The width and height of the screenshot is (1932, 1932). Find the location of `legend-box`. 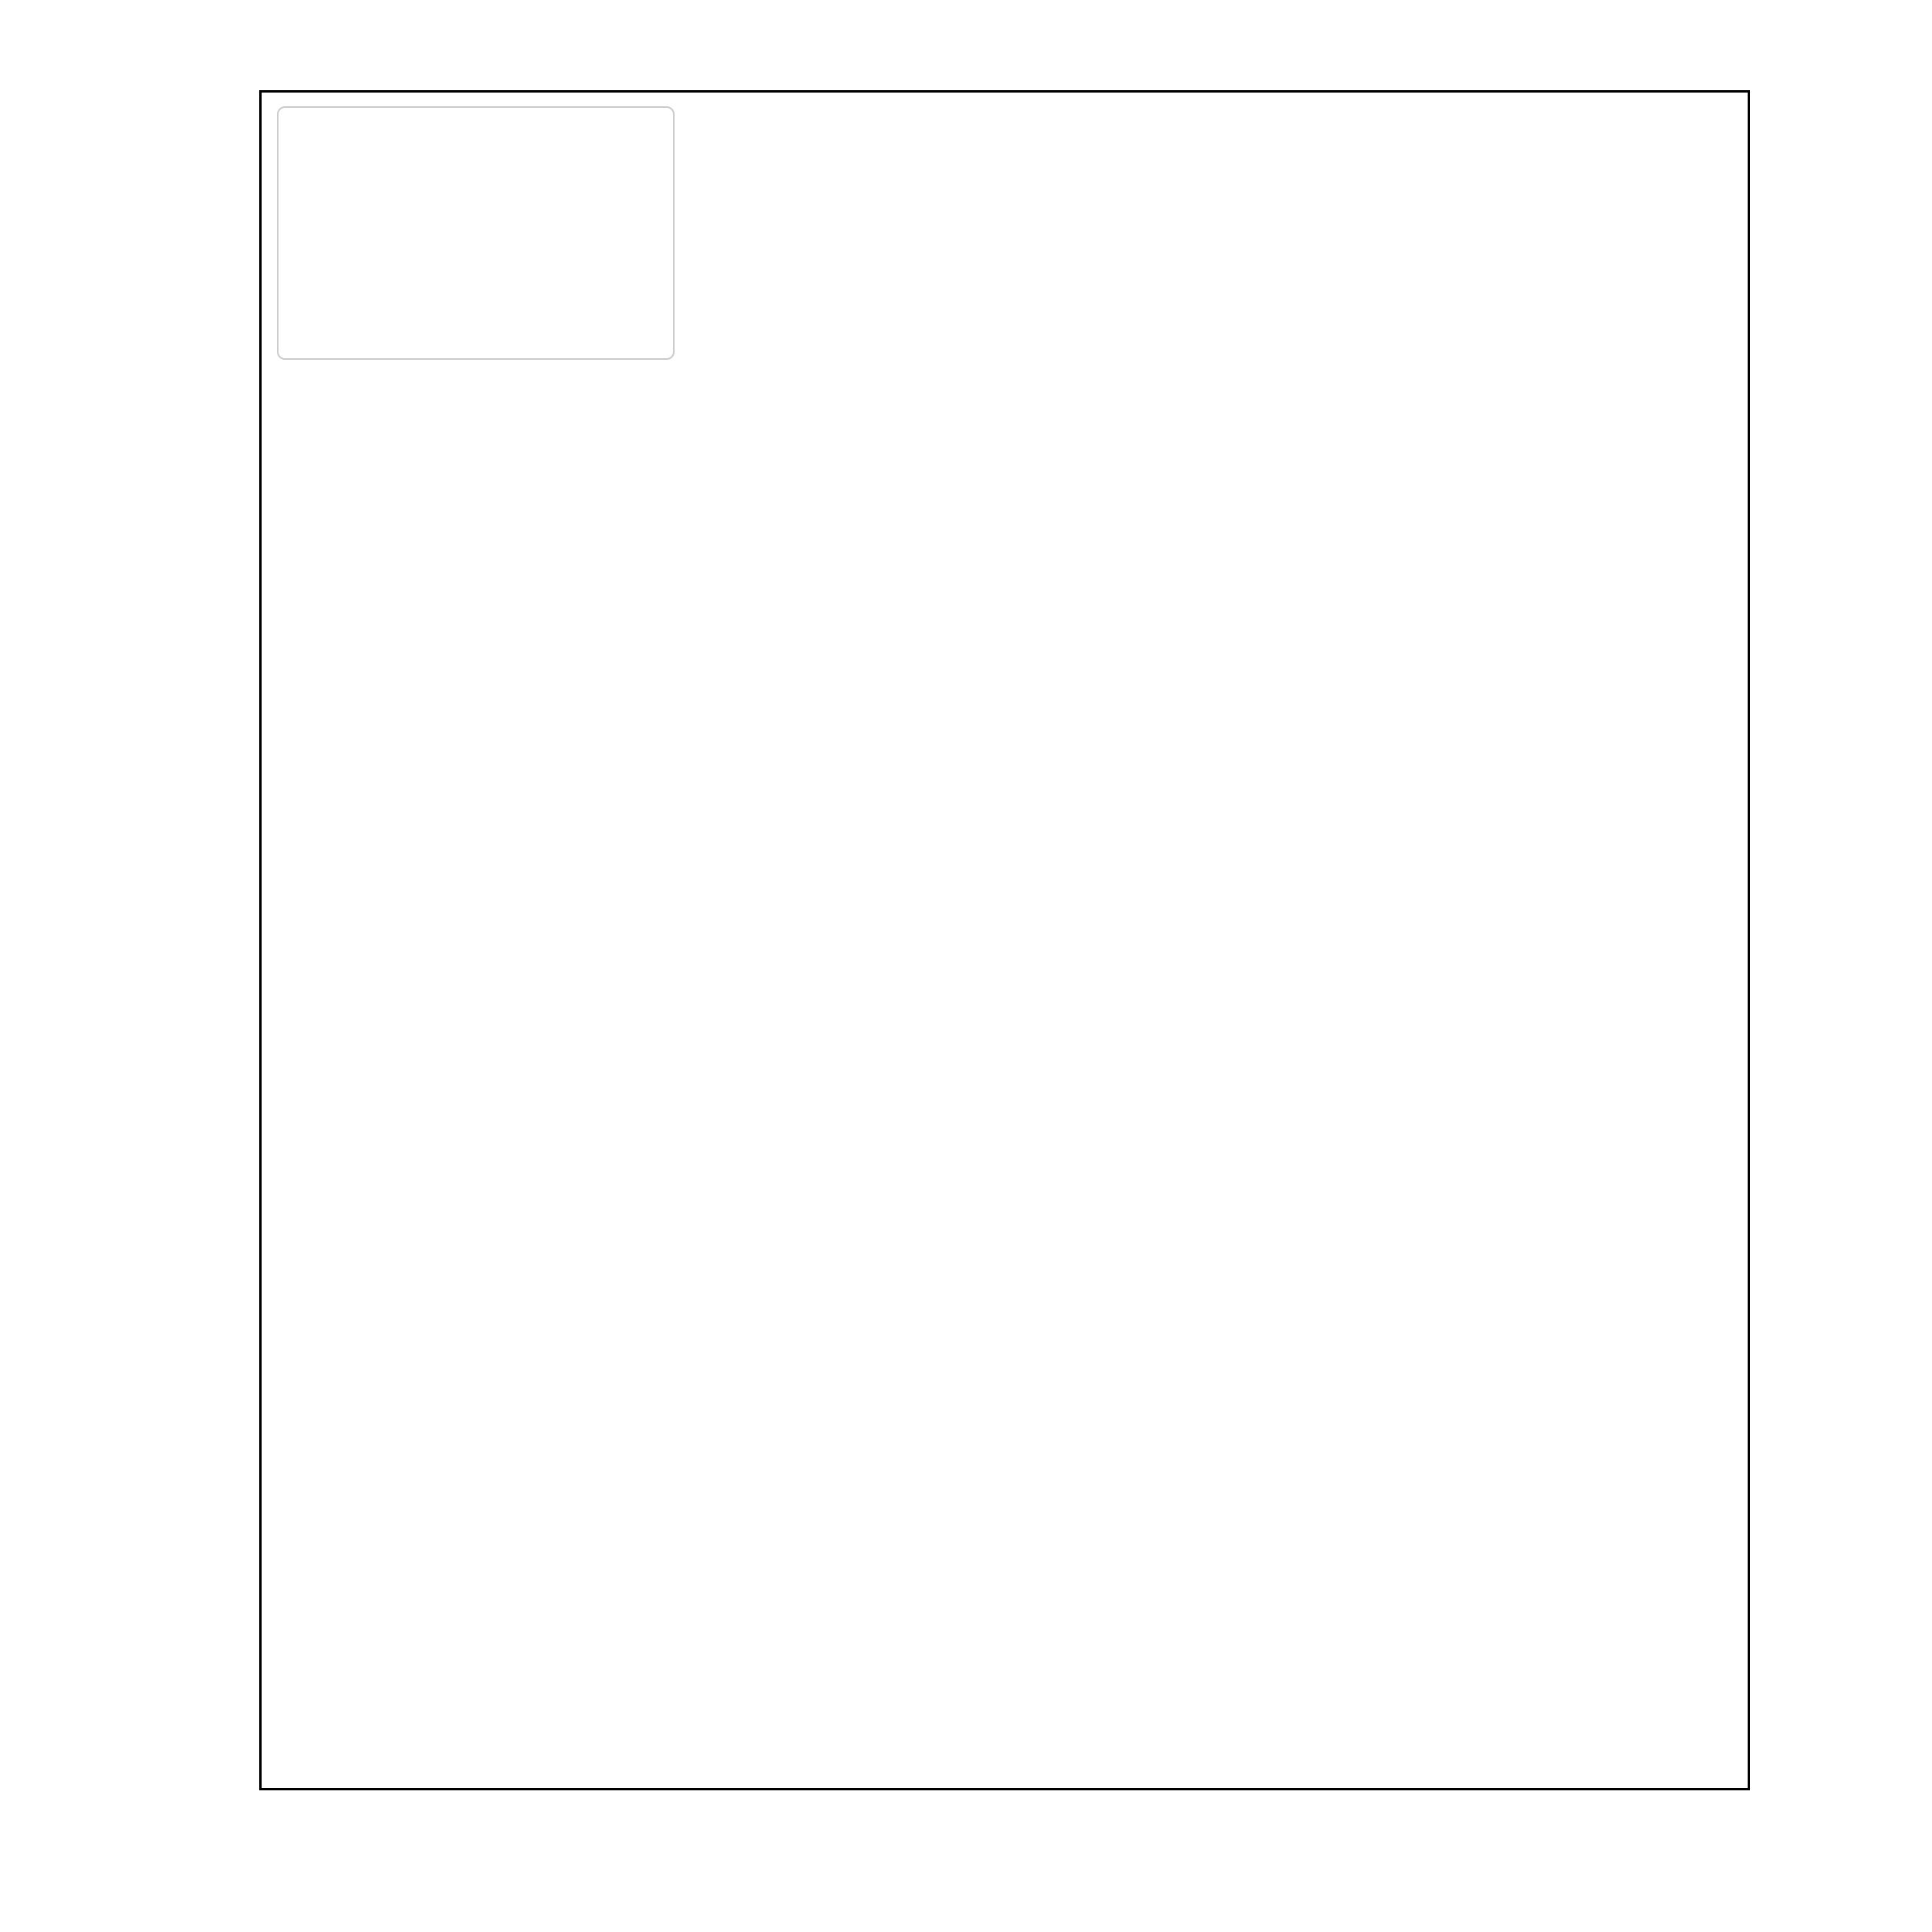

legend-box is located at coordinates (476, 233).